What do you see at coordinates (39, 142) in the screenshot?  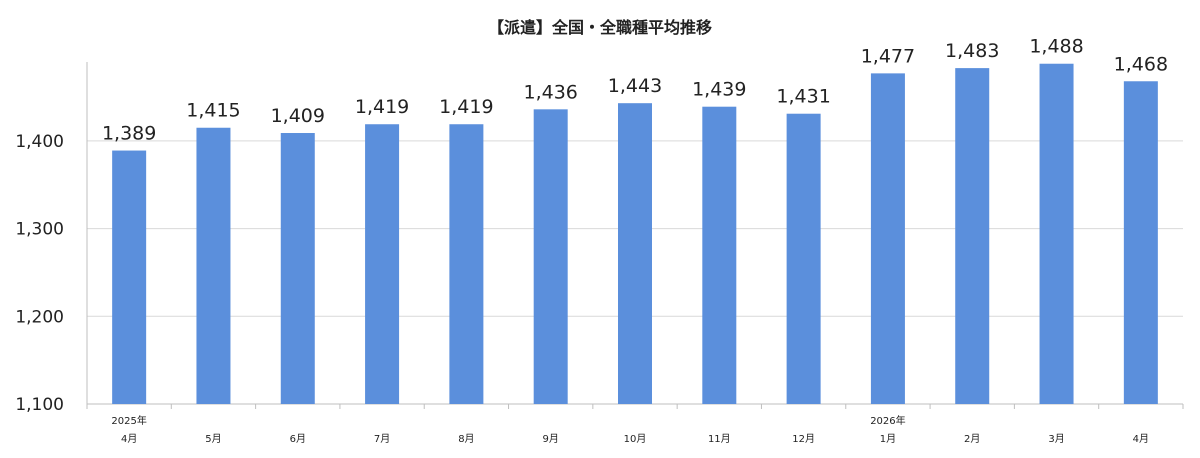 I see `y-tick-label: 1,400` at bounding box center [39, 142].